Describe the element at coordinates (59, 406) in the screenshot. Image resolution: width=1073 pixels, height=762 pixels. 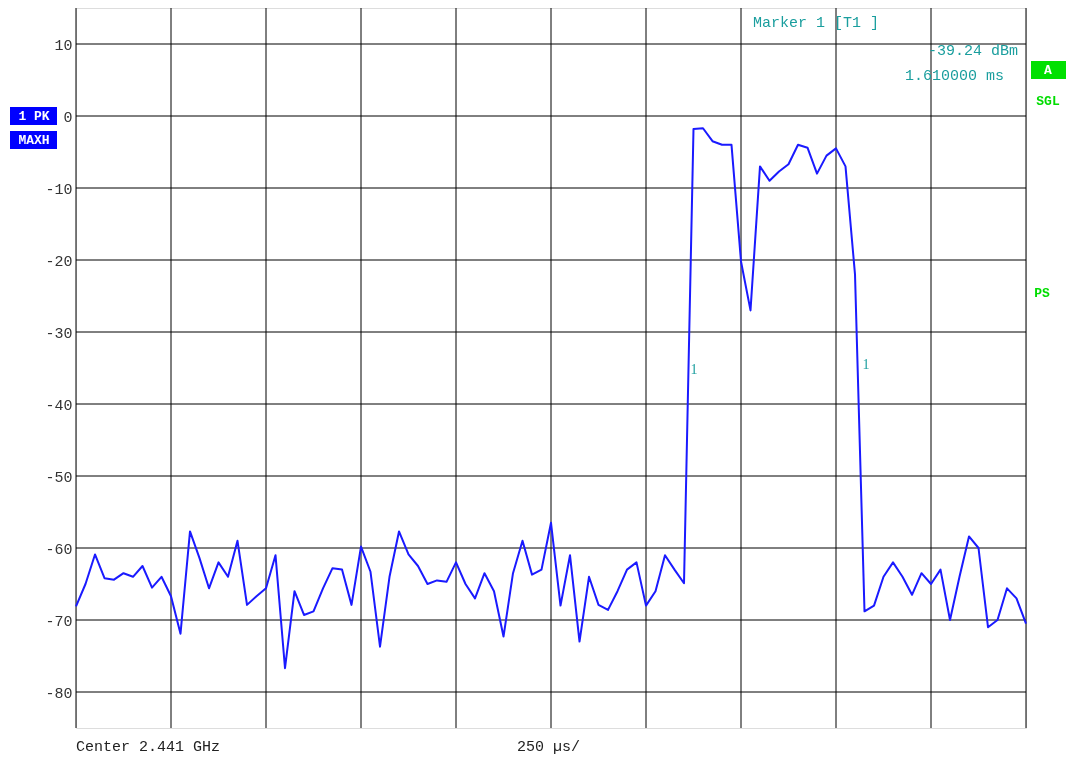
I see `y-tick-label: -40` at that location.